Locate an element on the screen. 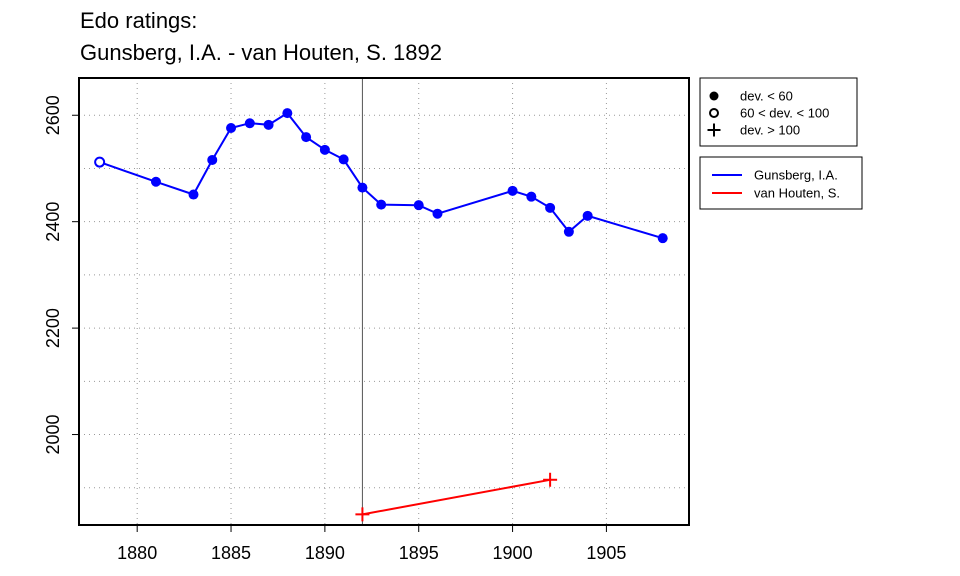 The width and height of the screenshot is (960, 576). marker-legend-label: dev. > 100 is located at coordinates (770, 130).